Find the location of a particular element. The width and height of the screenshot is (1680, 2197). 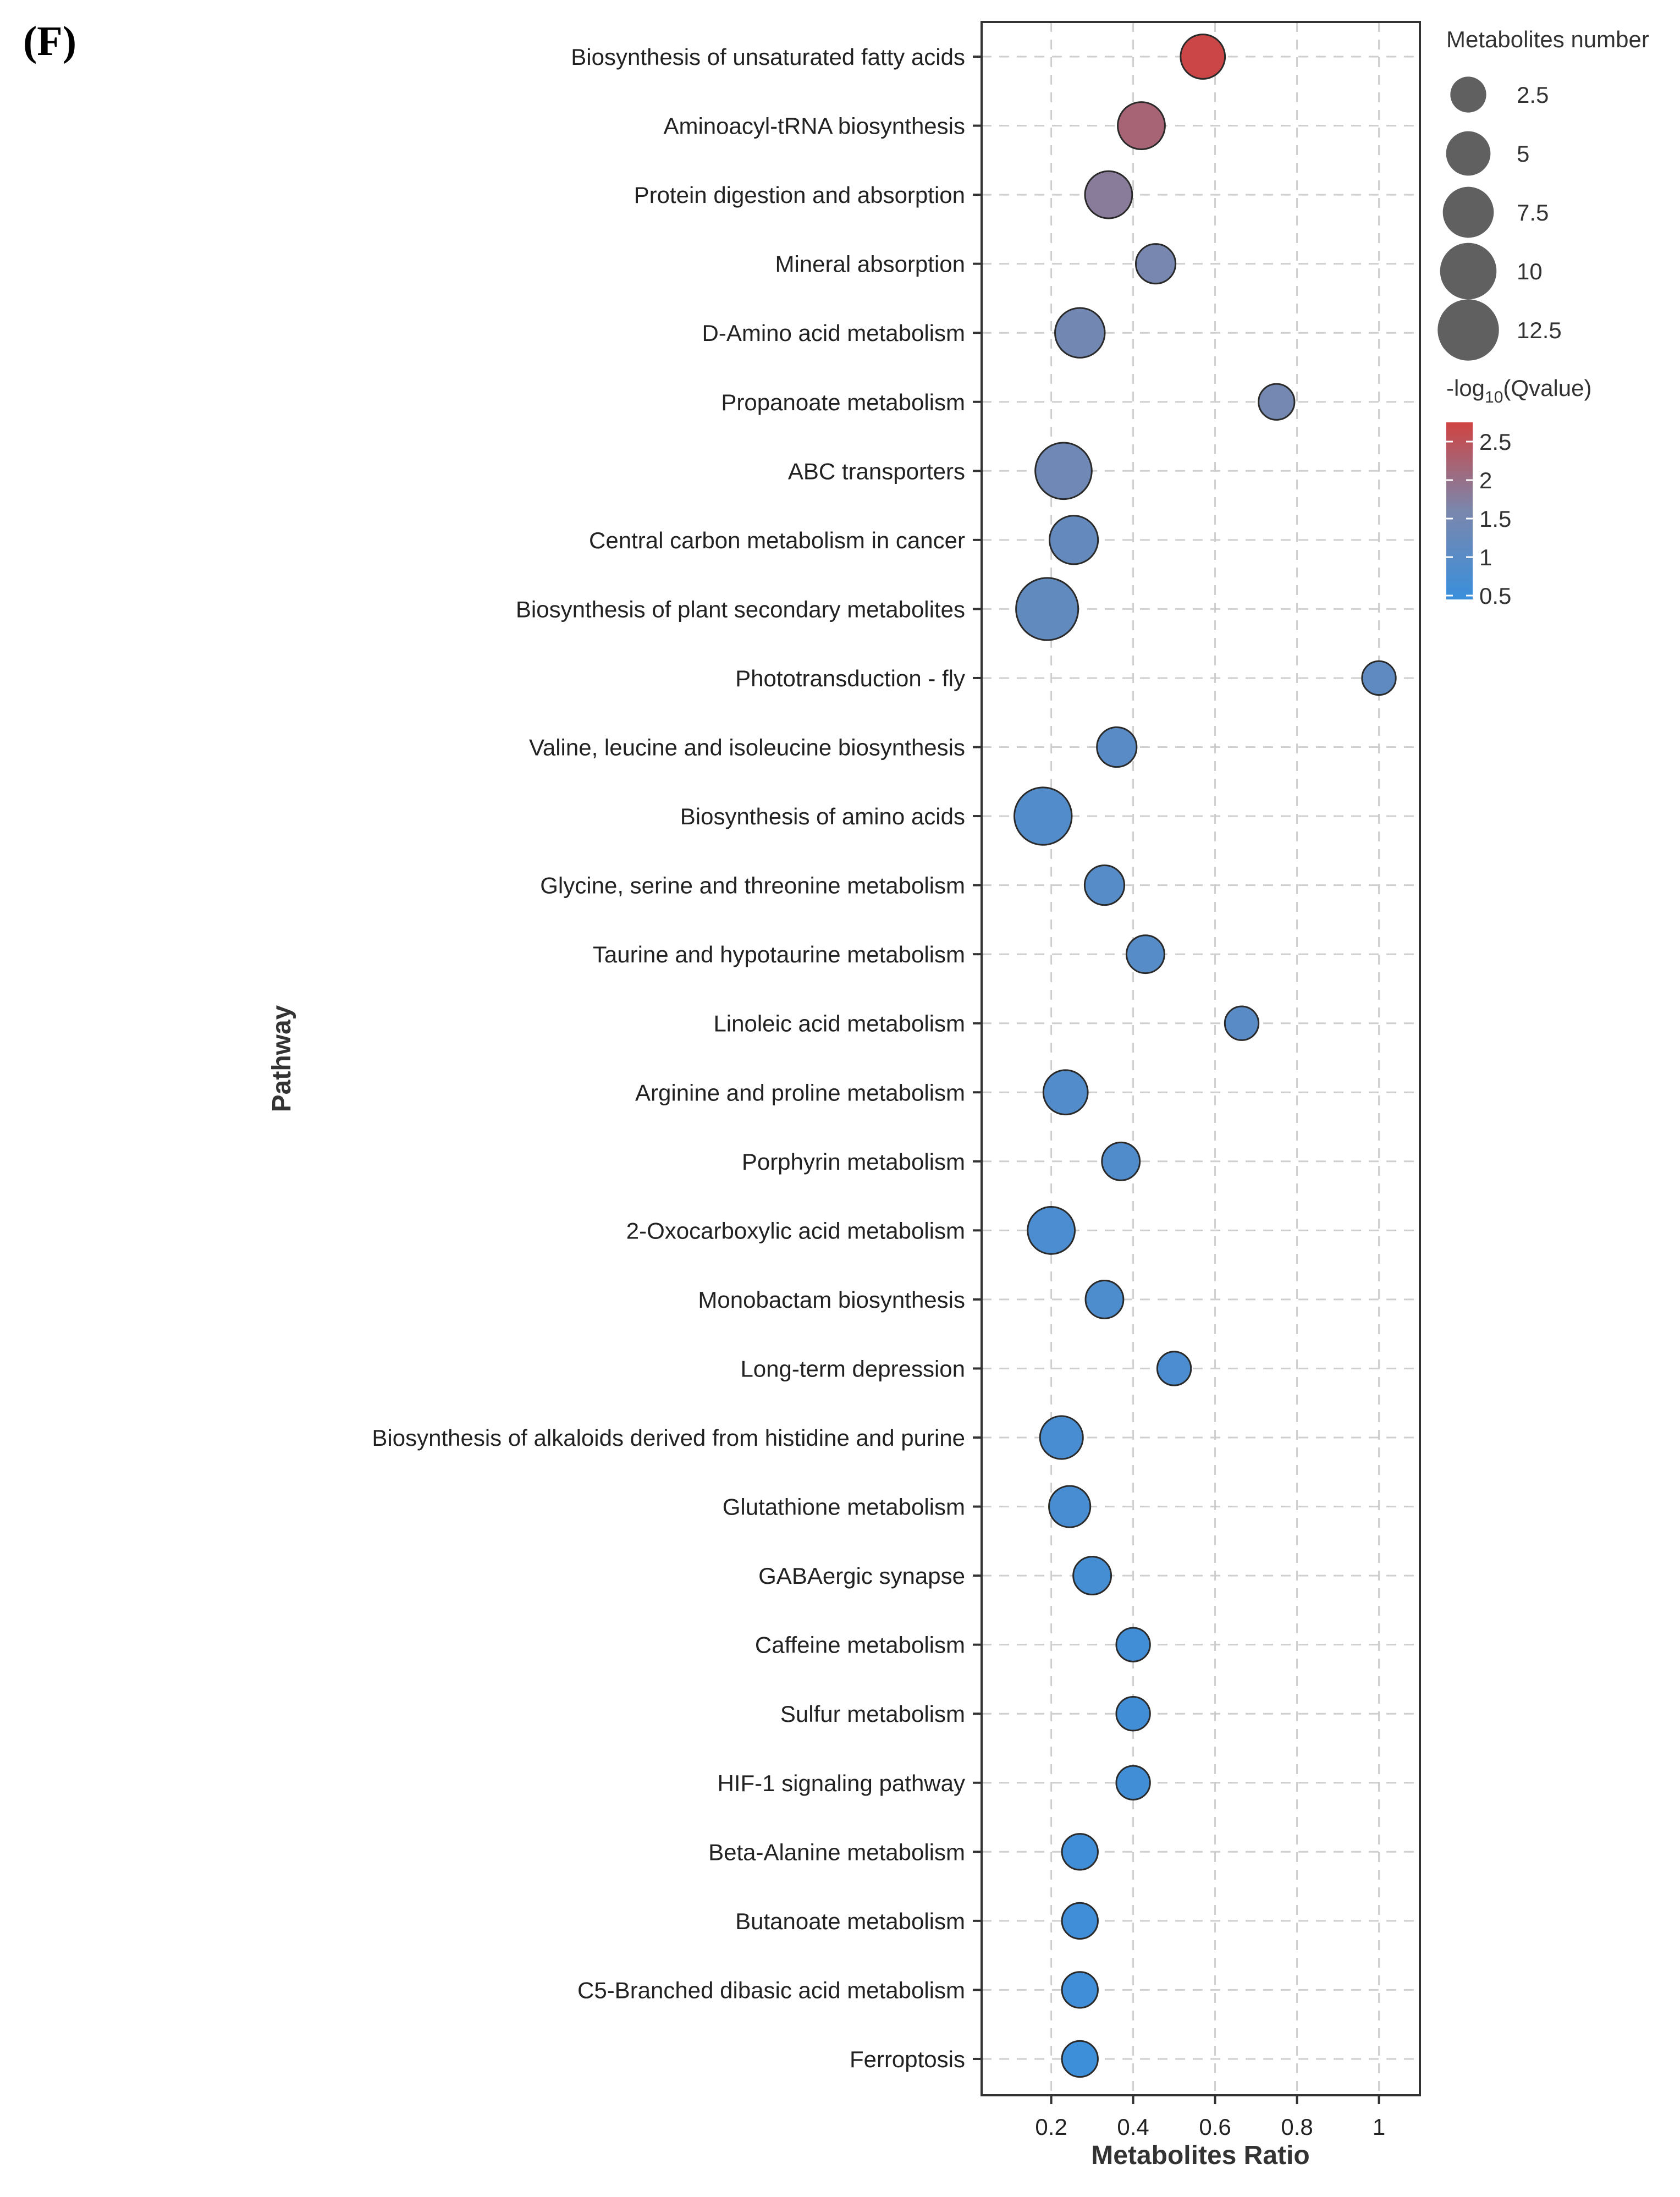

color-legend-label: 2 is located at coordinates (1485, 480).